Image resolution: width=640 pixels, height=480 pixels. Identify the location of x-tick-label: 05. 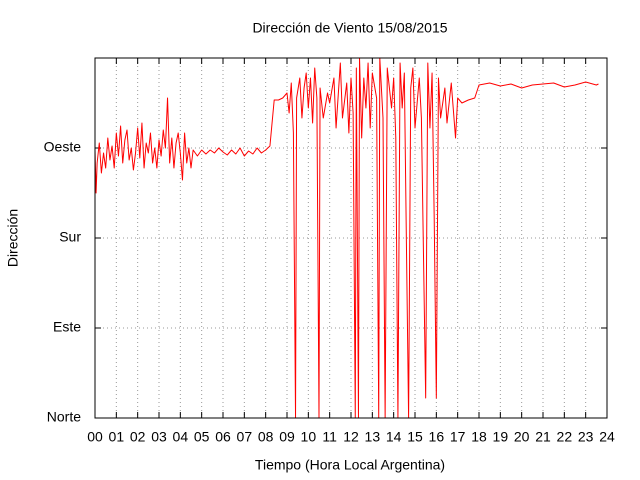
(202, 437).